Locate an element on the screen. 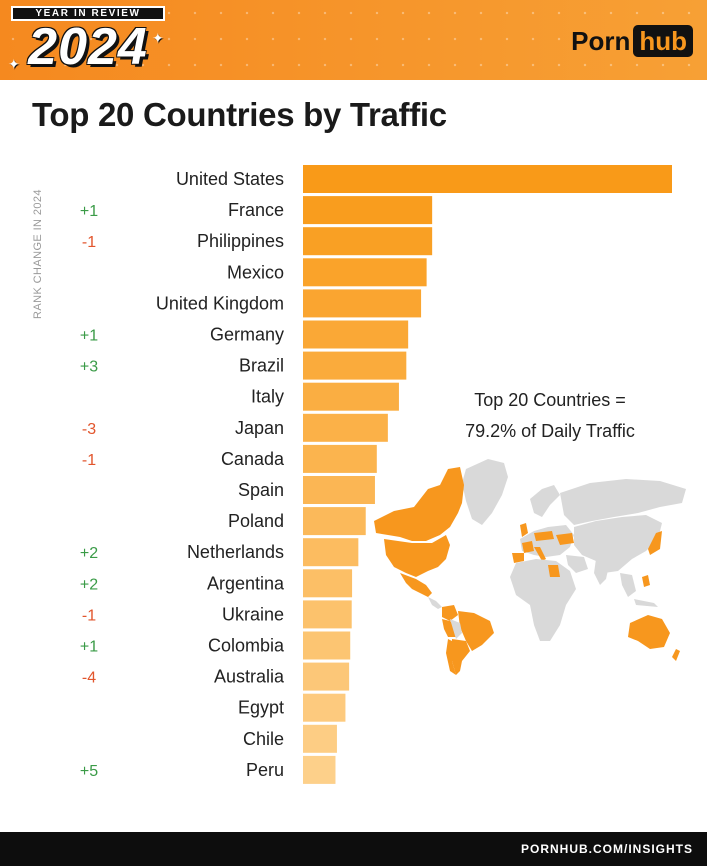 The image size is (707, 866). rank-change-label: -3 is located at coordinates (89, 429).